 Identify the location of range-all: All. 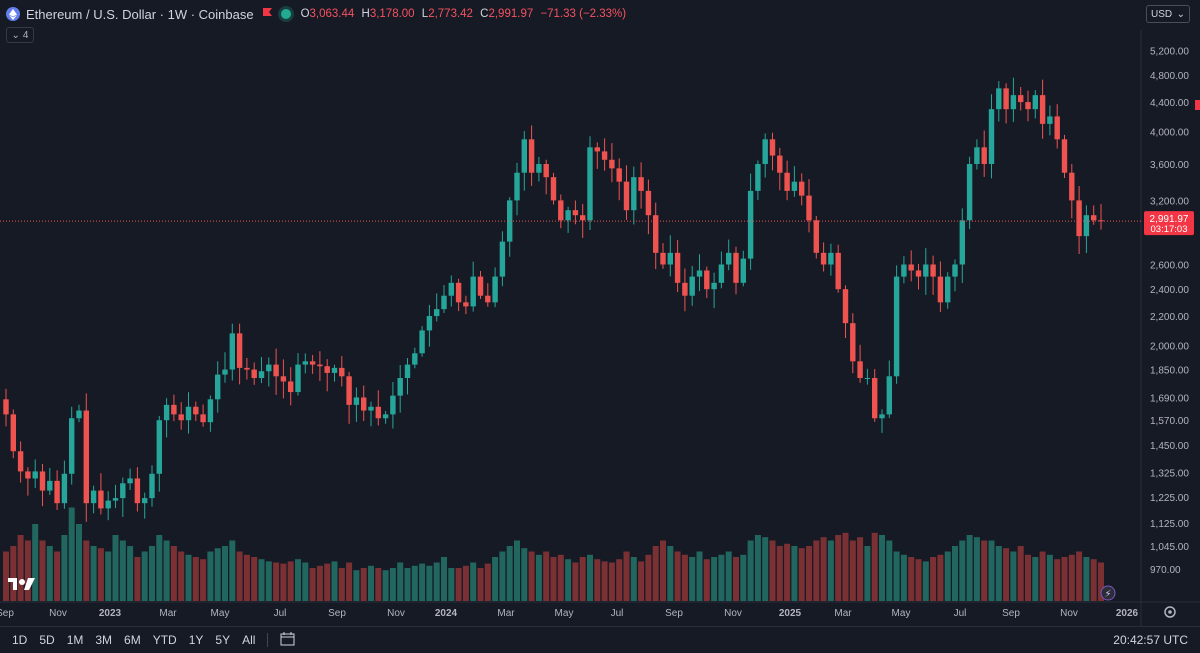
(249, 640).